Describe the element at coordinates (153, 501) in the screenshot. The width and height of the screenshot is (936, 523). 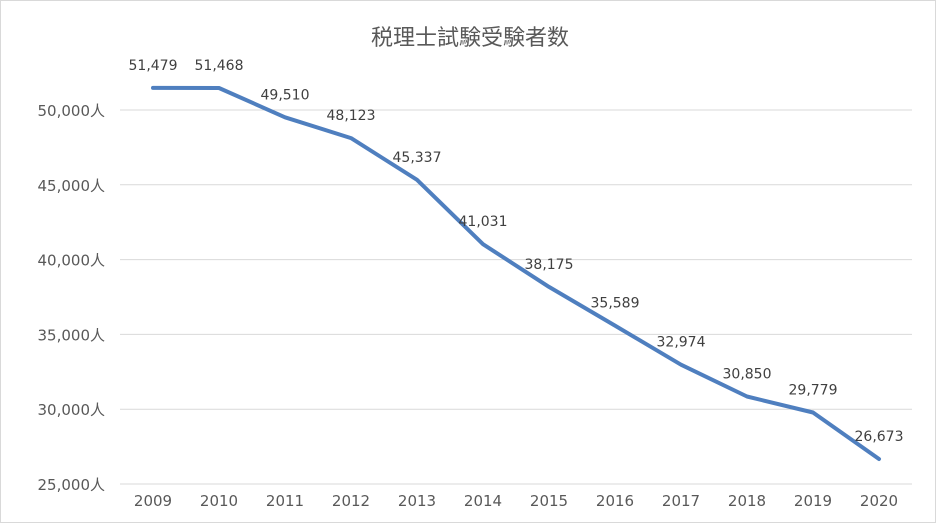
I see `x-tick-label: 2009` at that location.